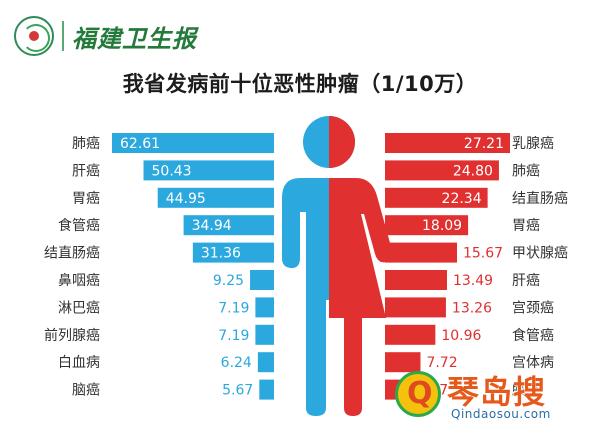 This screenshot has width=600, height=430. What do you see at coordinates (72, 253) in the screenshot?
I see `category-label-left: 结直肠癌` at bounding box center [72, 253].